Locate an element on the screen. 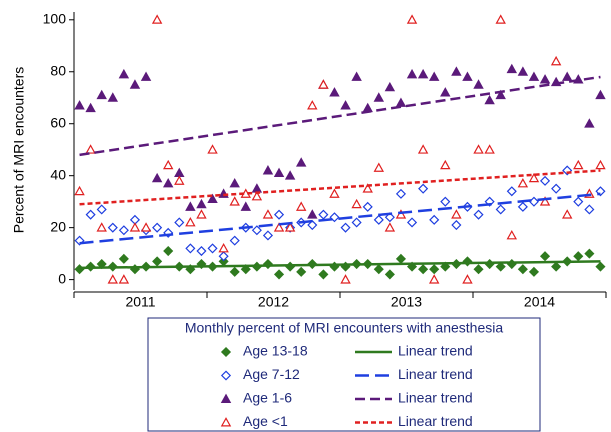  legend-label: Age 13-18 is located at coordinates (275, 351).